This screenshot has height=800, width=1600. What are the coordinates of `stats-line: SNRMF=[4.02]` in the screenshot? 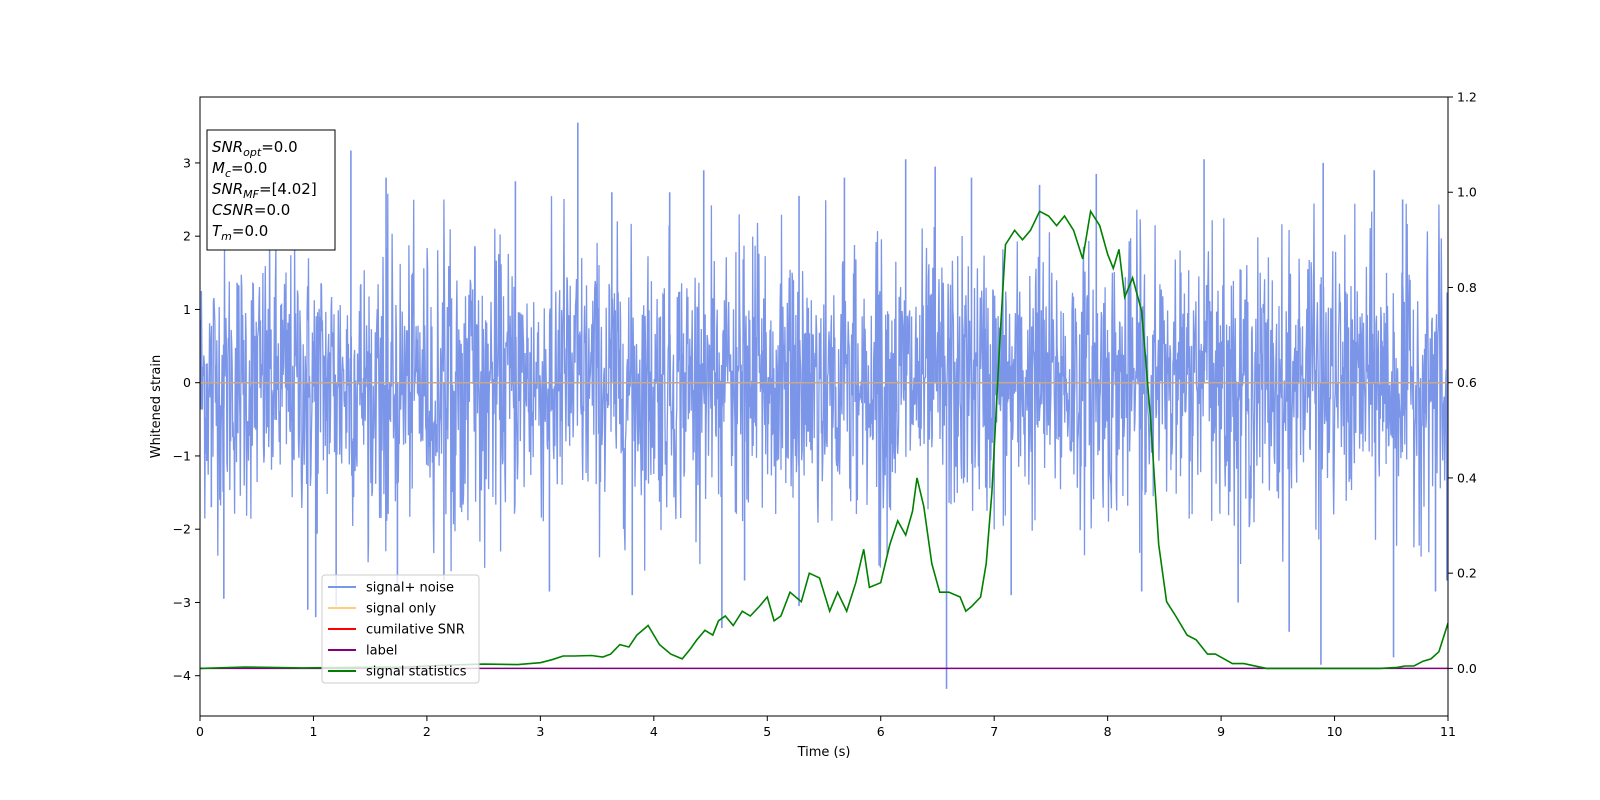 It's located at (264, 190).